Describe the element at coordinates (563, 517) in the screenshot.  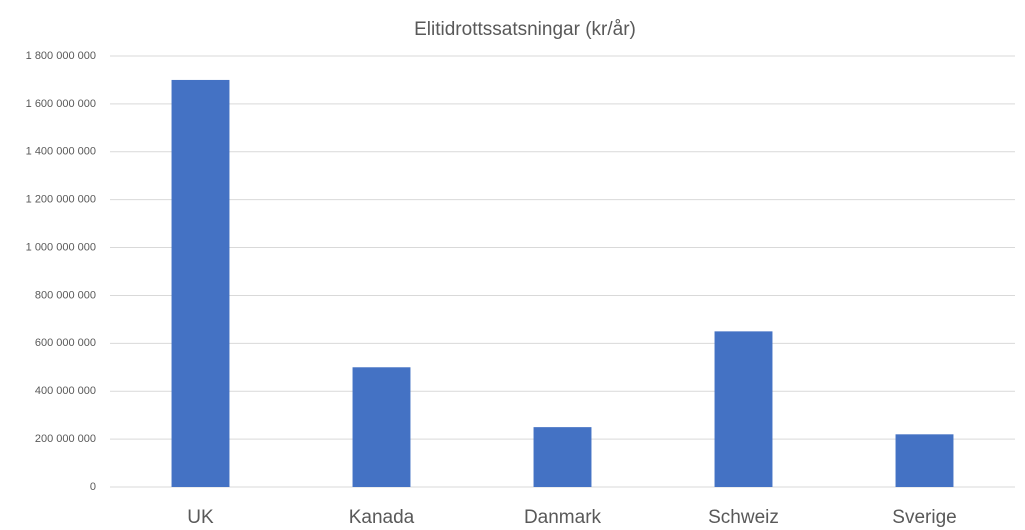
I see `x-tick-label: Danmark` at that location.